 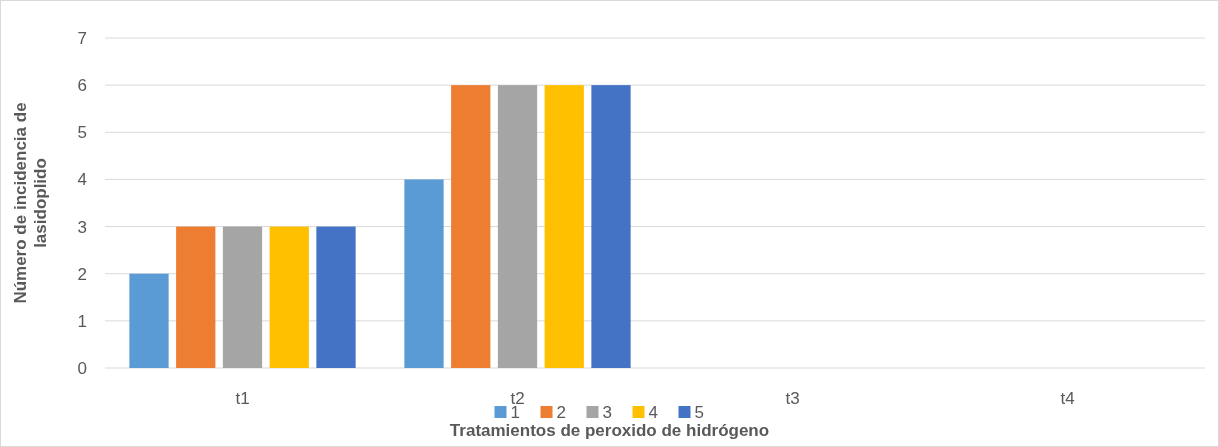 What do you see at coordinates (607, 412) in the screenshot?
I see `legend-label: 3` at bounding box center [607, 412].